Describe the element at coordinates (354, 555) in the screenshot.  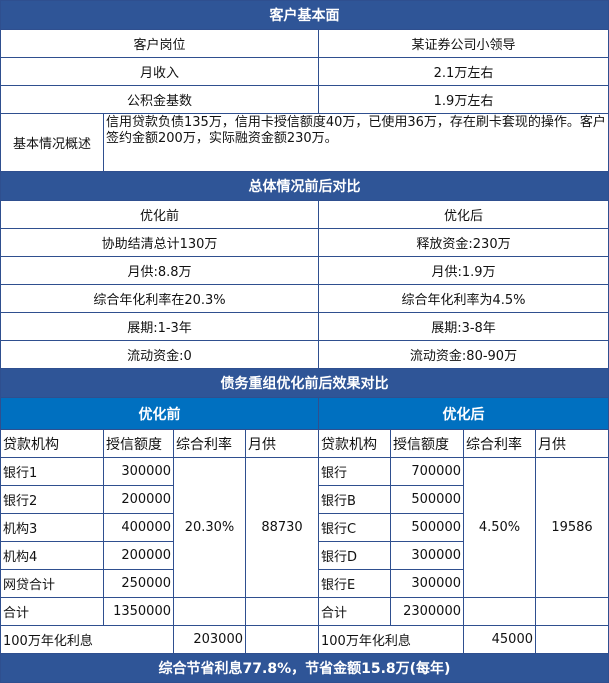
I see `lender-name: 银行D` at that location.